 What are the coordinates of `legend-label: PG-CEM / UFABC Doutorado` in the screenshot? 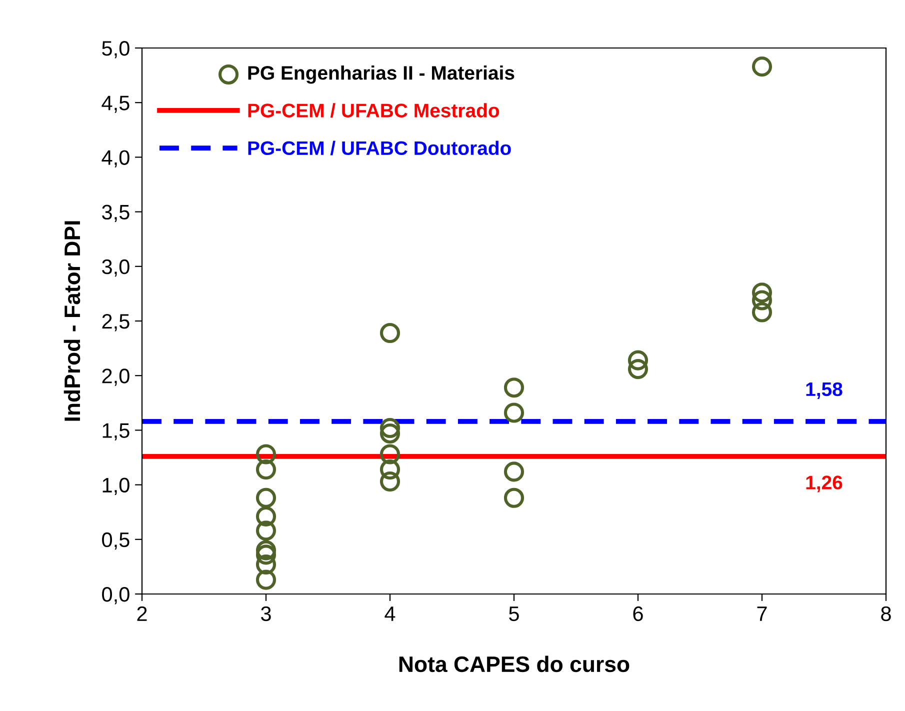 It's located at (379, 148).